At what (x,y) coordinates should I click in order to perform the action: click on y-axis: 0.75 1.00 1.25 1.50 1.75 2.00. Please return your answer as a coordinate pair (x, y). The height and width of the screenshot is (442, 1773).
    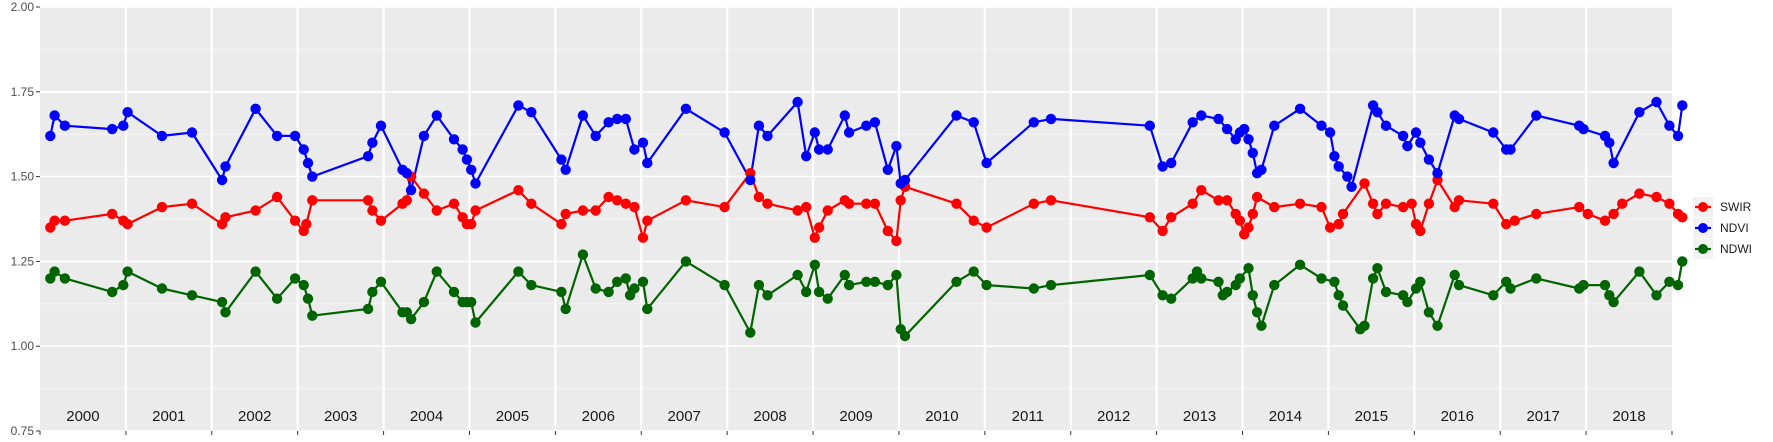
    Looking at the image, I should click on (25, 219).